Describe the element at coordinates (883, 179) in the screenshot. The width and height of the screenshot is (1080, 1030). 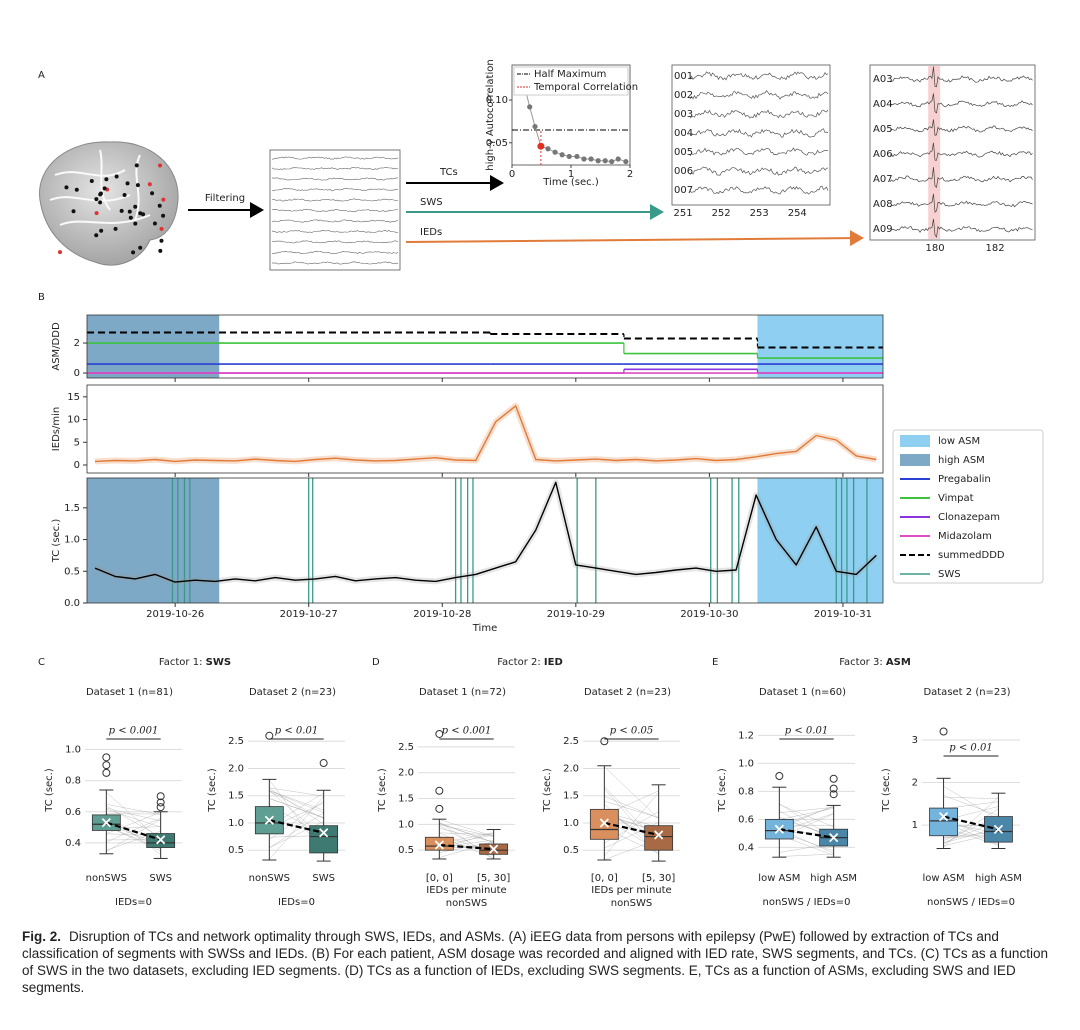
I see `channel-label: A07` at that location.